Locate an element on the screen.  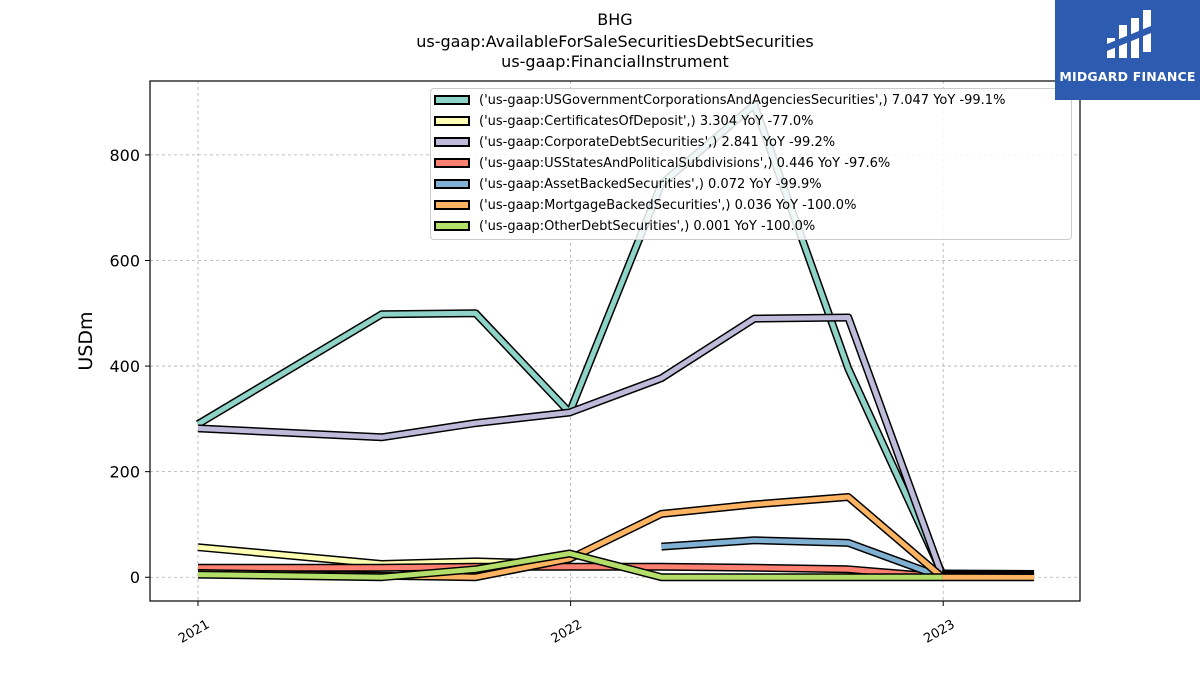
logo-text: MIDGARD FINANCE is located at coordinates (1127, 76).